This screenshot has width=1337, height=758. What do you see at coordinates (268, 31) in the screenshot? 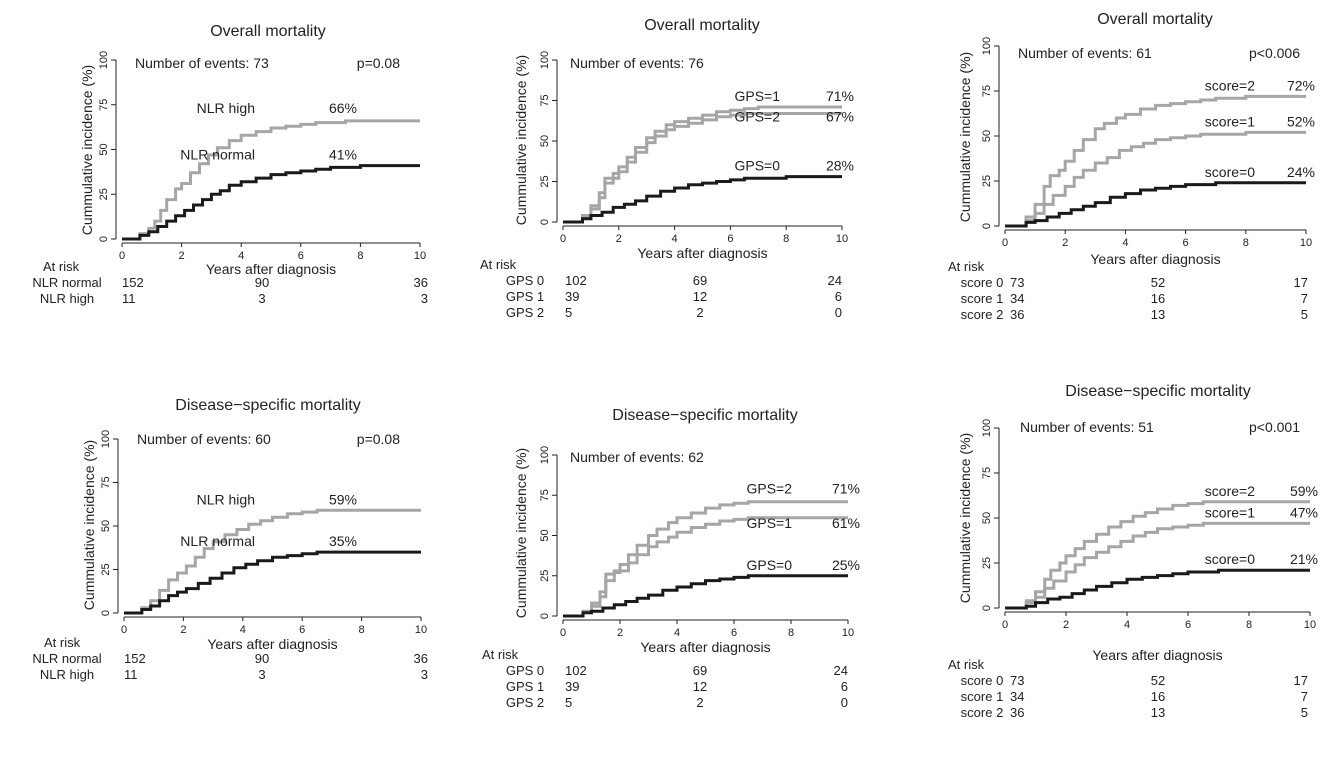
I see `chart-title: Overall mortality` at bounding box center [268, 31].